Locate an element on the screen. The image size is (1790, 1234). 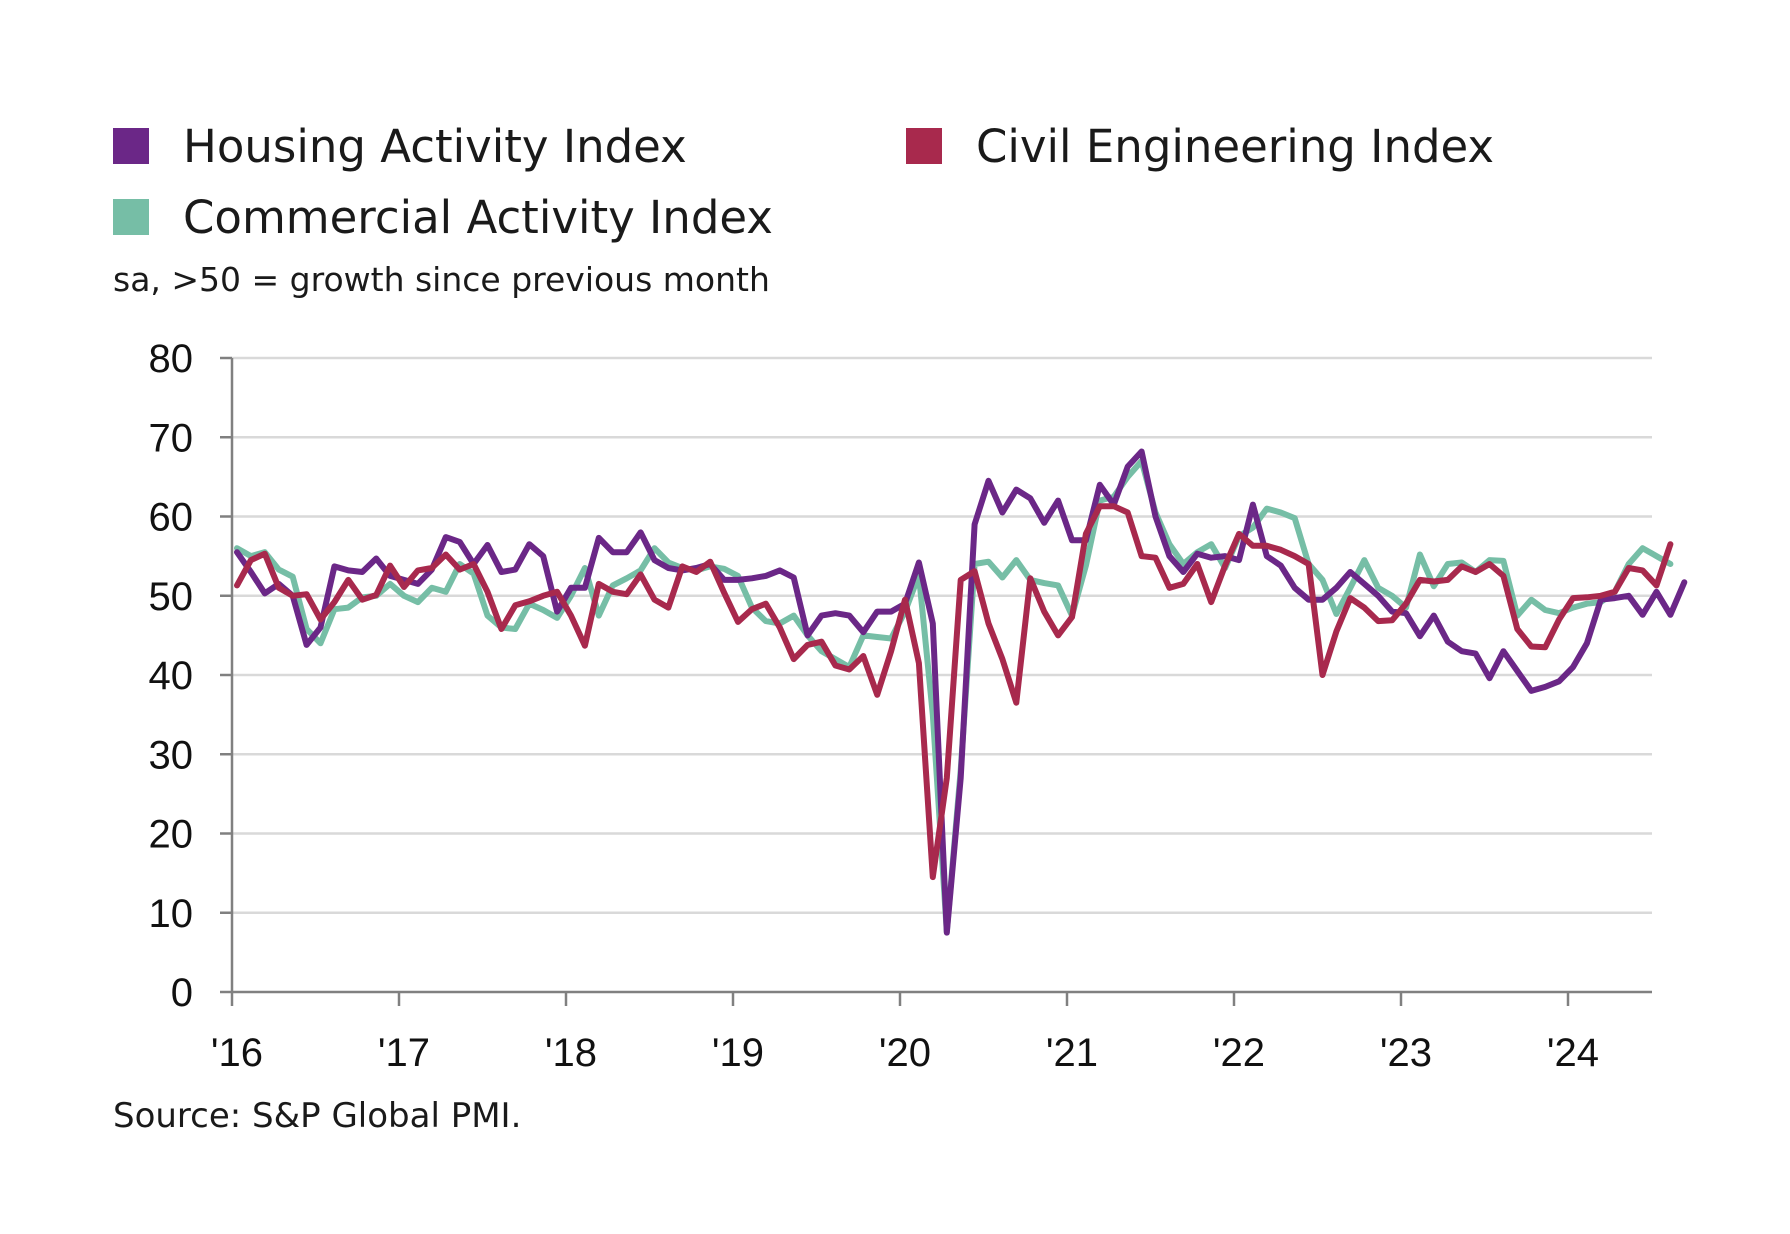
y-tick-label-10: 10 is located at coordinates (171, 914).